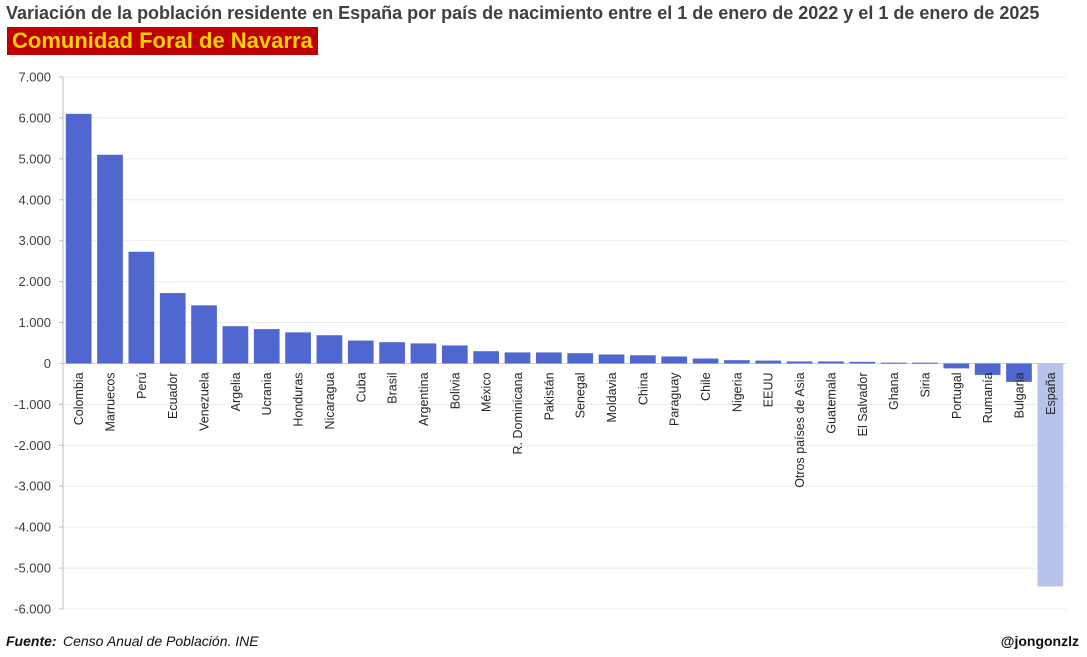  I want to click on x-tick-label: Bolivia, so click(455, 390).